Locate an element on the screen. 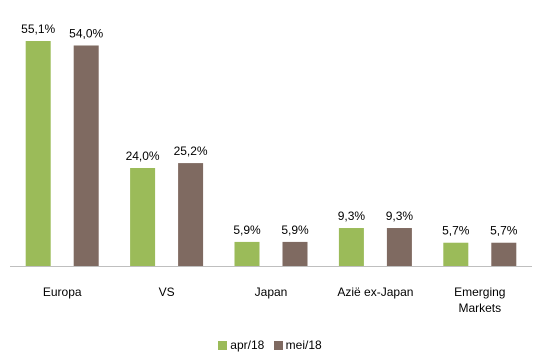  category-label-3: Azië ex-Japan is located at coordinates (375, 292).